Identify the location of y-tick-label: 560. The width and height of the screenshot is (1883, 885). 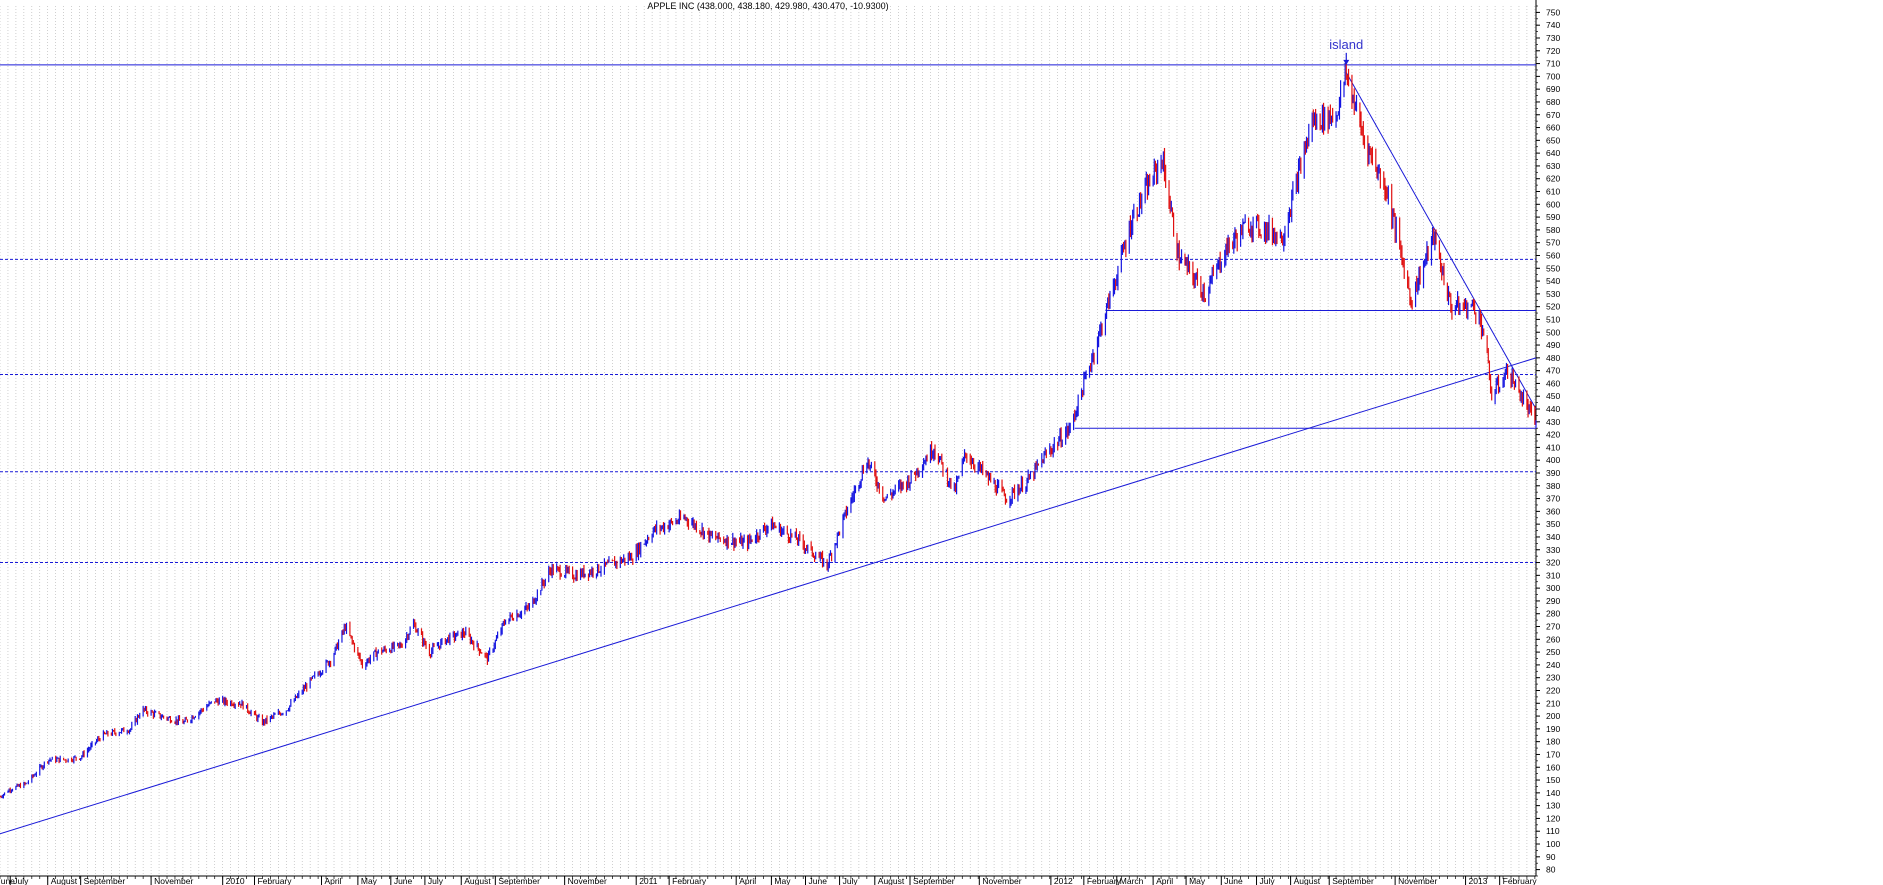
(1553, 255).